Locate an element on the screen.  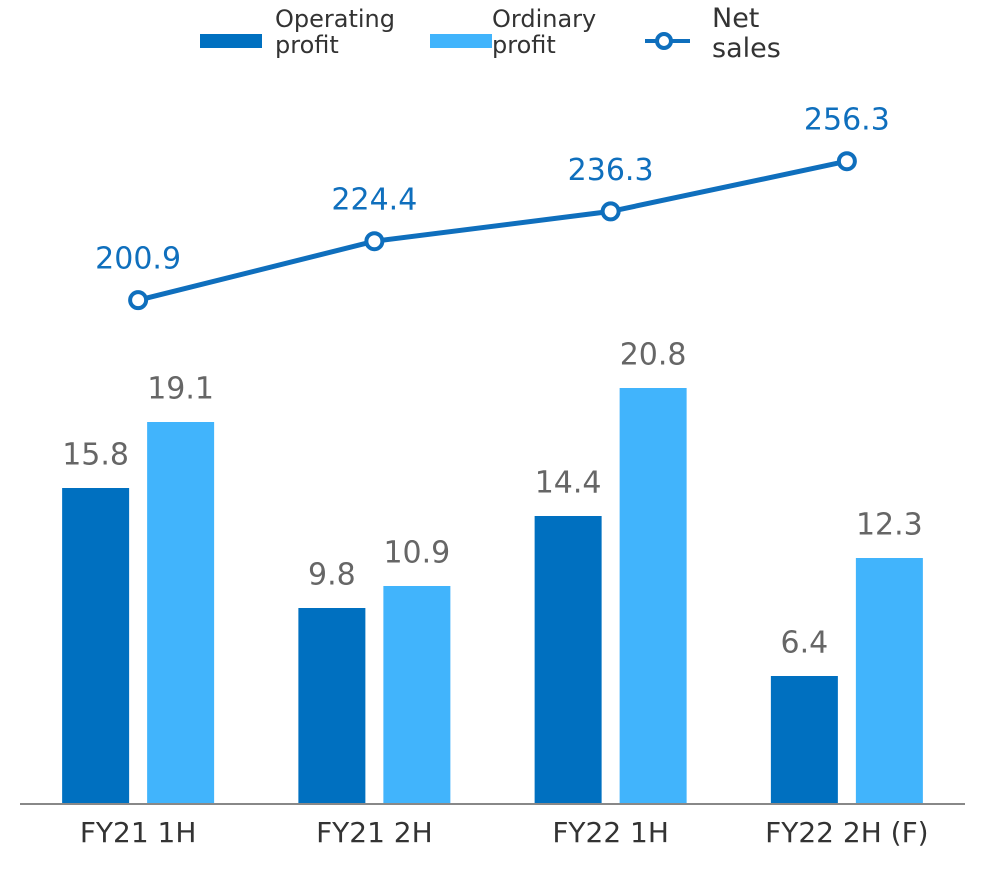
data-label: 9.8 is located at coordinates (332, 575).